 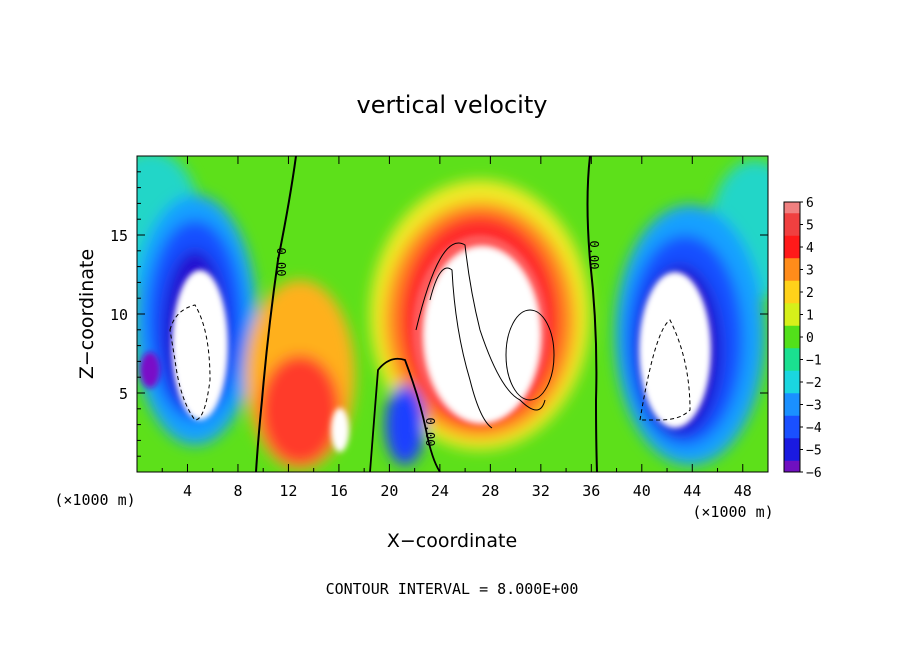 I want to click on colorbar-label: −6, so click(x=814, y=473).